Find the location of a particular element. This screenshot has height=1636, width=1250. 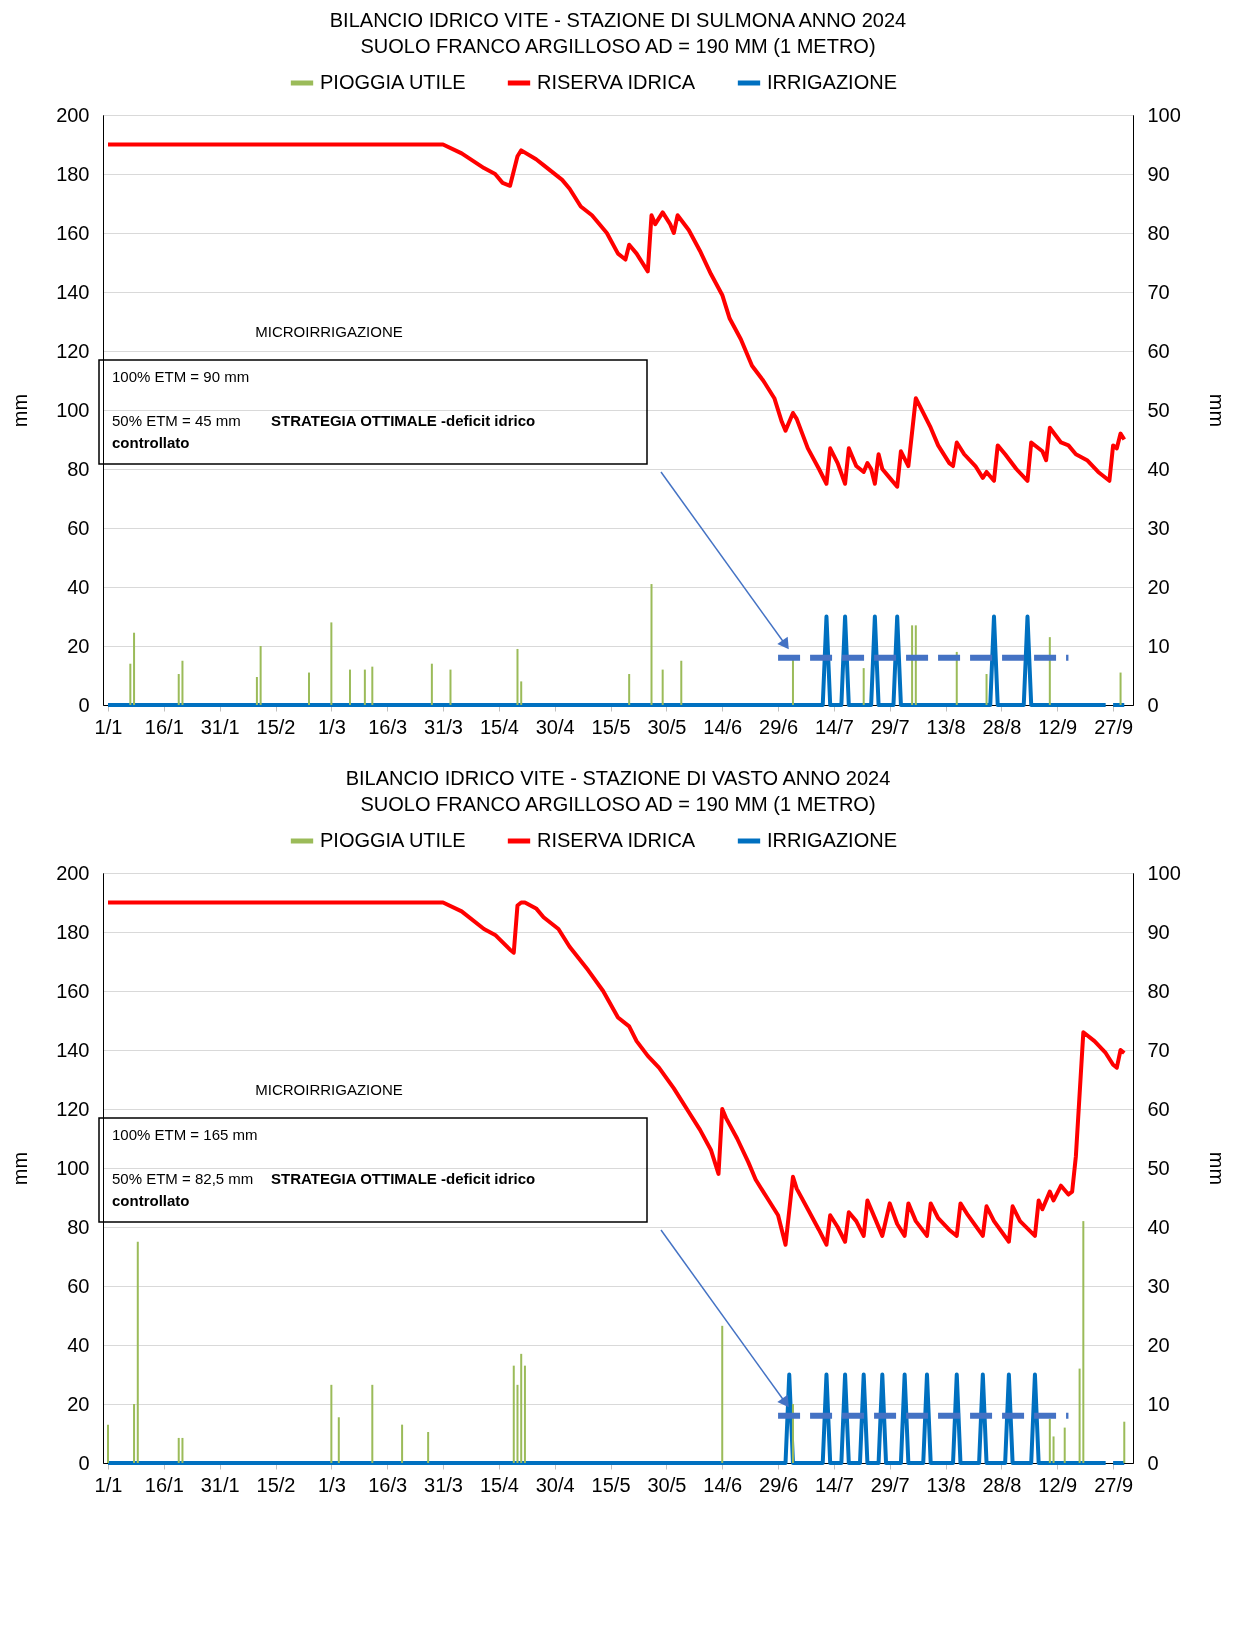

x-tick-label: 16/3 is located at coordinates (388, 726).